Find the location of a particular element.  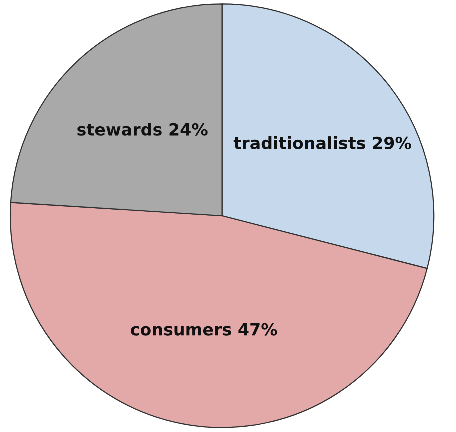

slice-label: consumers 47% is located at coordinates (204, 329).